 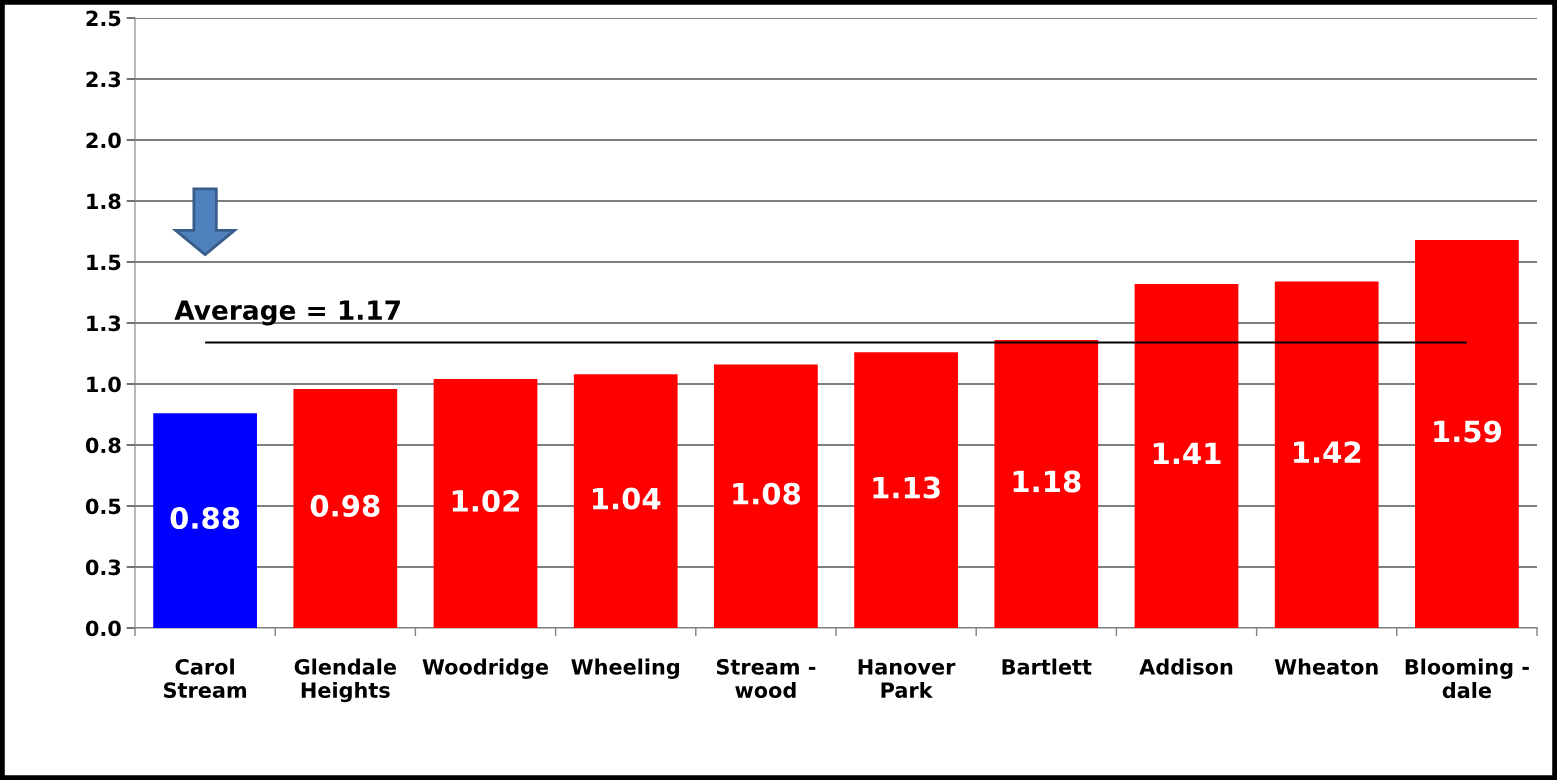 What do you see at coordinates (485, 668) in the screenshot?
I see `x-tick-label: Woodridge` at bounding box center [485, 668].